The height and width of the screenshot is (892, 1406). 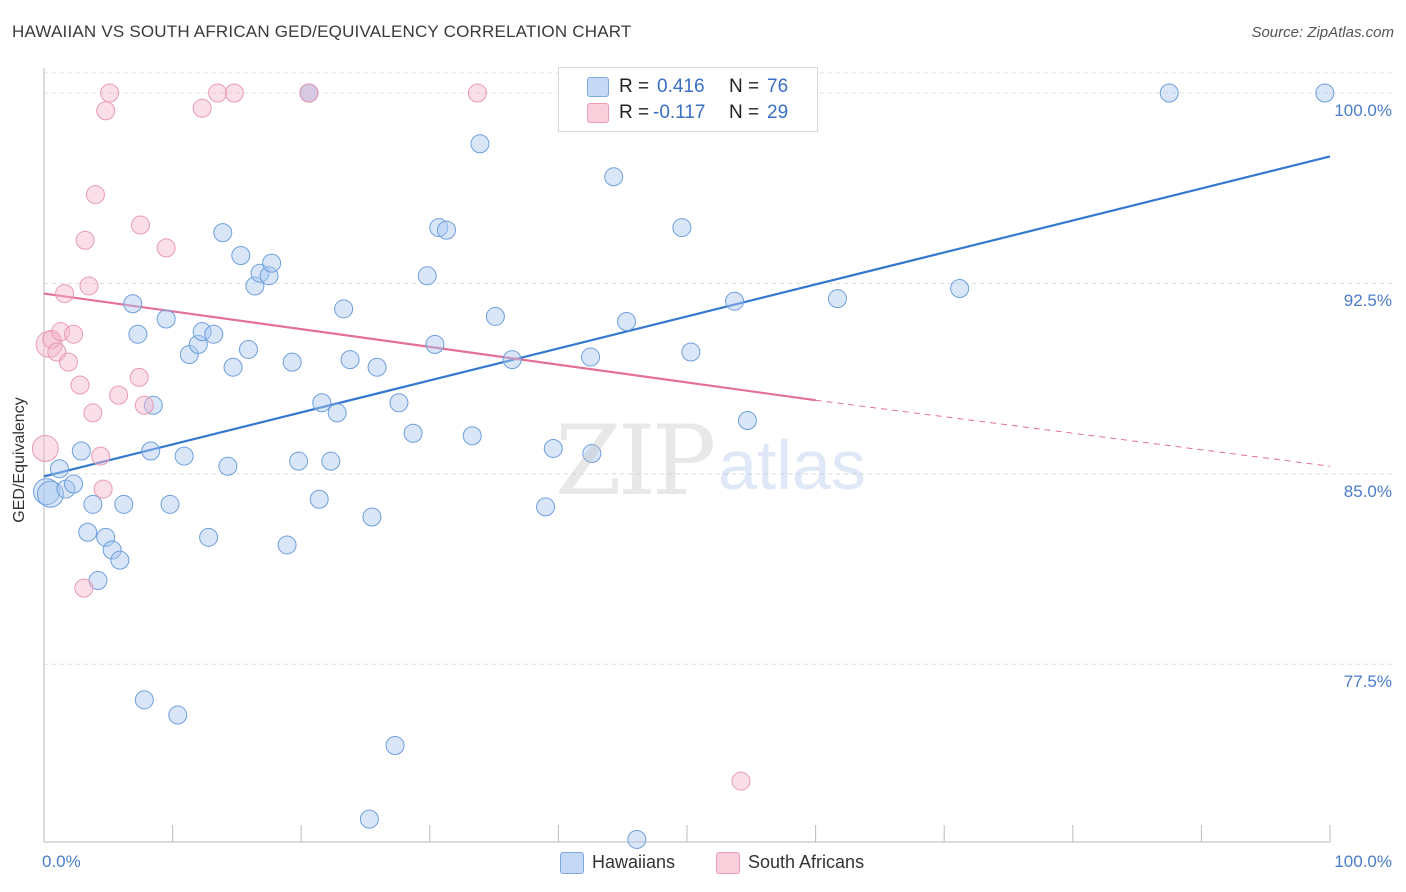 What do you see at coordinates (61, 861) in the screenshot?
I see `x-tick-label-min: 0.0%` at bounding box center [61, 861].